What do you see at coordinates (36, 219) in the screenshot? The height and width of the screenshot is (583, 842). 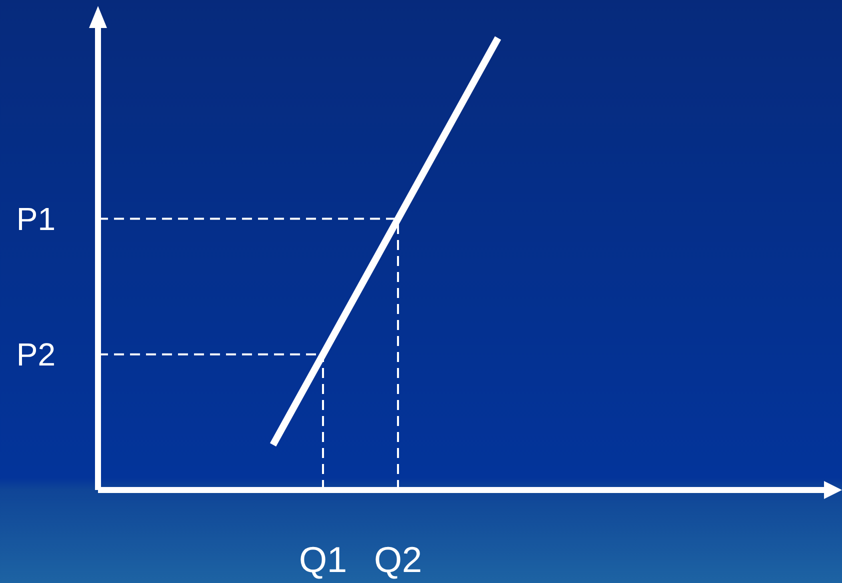 I see `ref-line-label: P1` at bounding box center [36, 219].